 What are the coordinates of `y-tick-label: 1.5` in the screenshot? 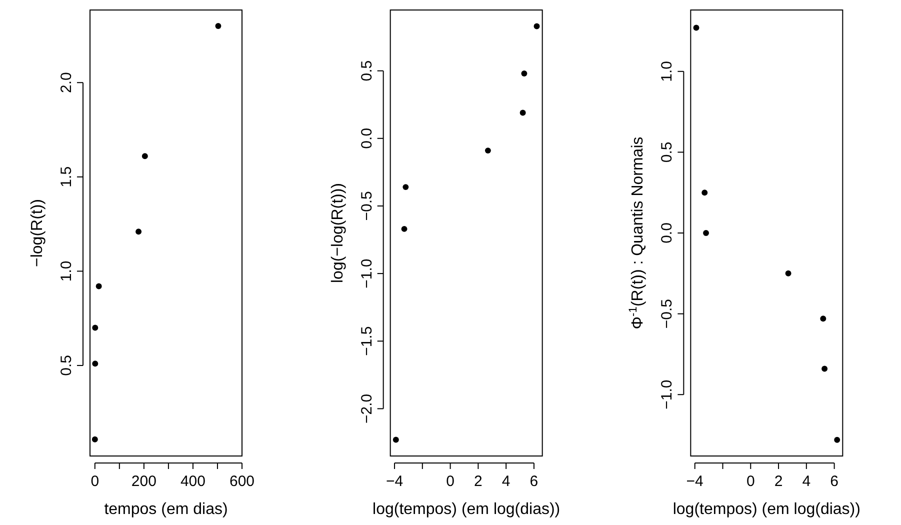 It's located at (66, 177).